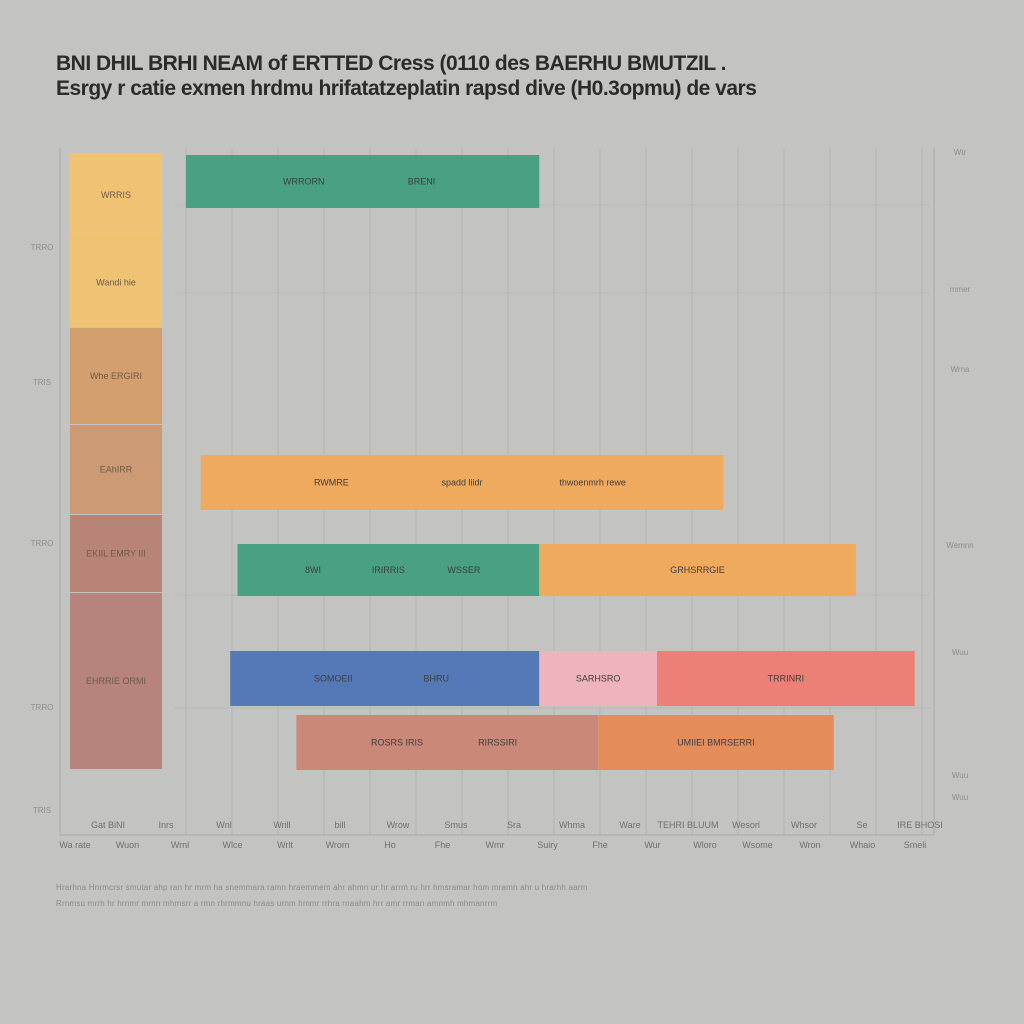 The width and height of the screenshot is (1024, 1024). I want to click on x-tick-label: Smus, so click(456, 825).